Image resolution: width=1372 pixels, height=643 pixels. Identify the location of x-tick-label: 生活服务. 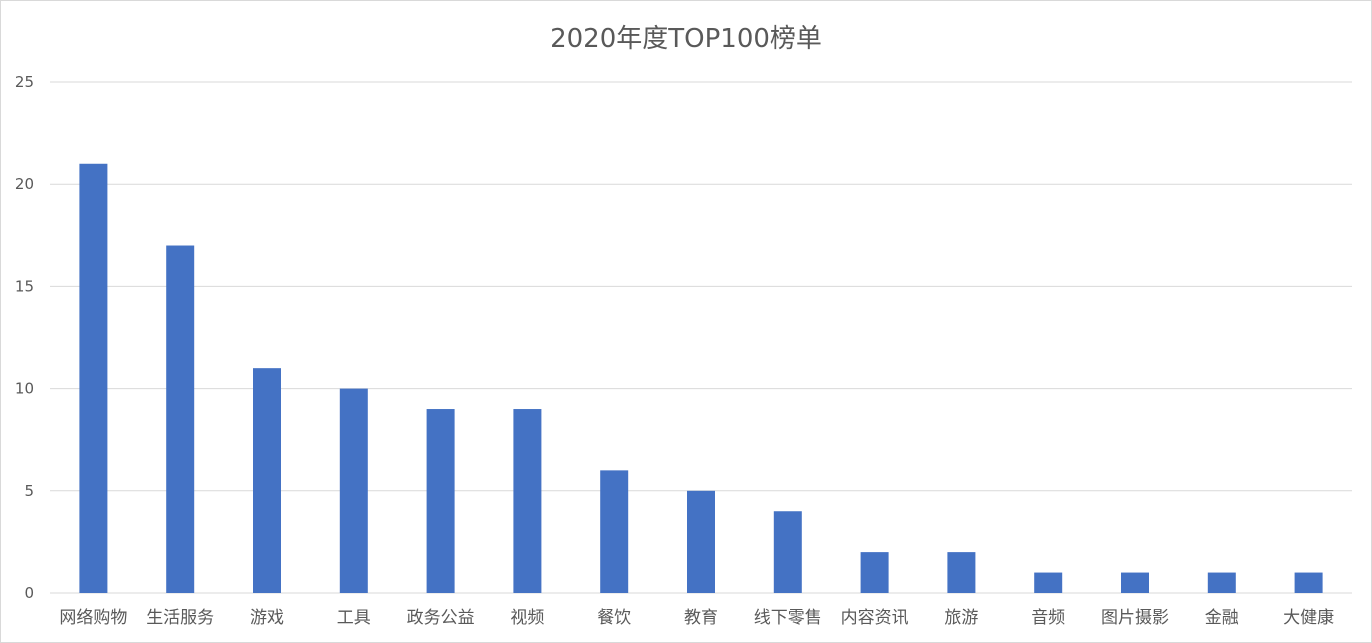
(180, 618).